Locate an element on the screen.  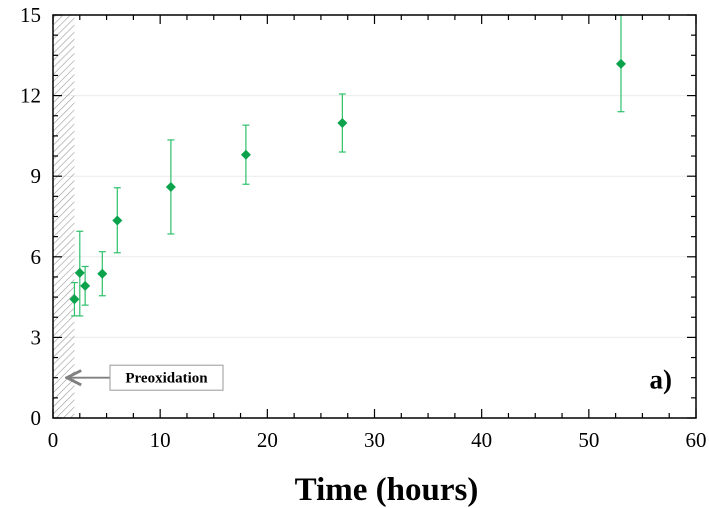
y-tick-label: 15 is located at coordinates (30, 15).